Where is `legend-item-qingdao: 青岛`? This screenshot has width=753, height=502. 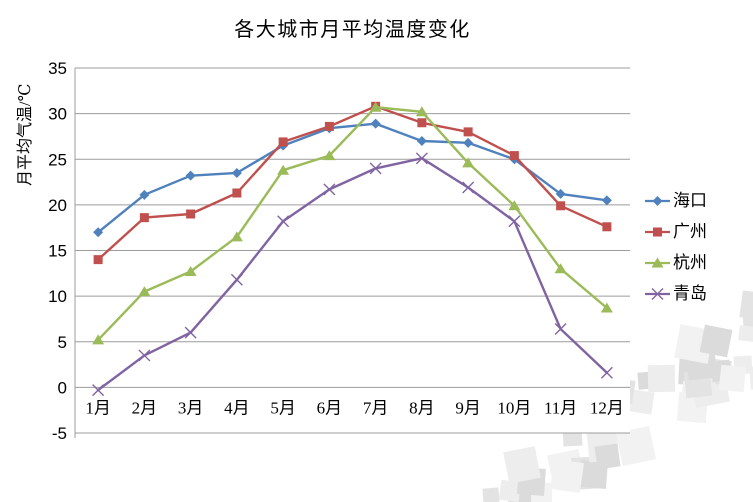
legend-item-qingdao: 青岛 is located at coordinates (675, 293).